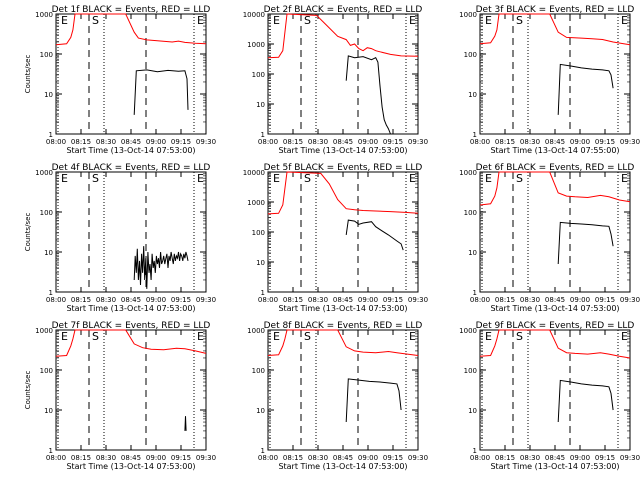  Describe the element at coordinates (131, 326) in the screenshot. I see `panel-title: Det 7f BLACK = Events, RED = LLD` at that location.